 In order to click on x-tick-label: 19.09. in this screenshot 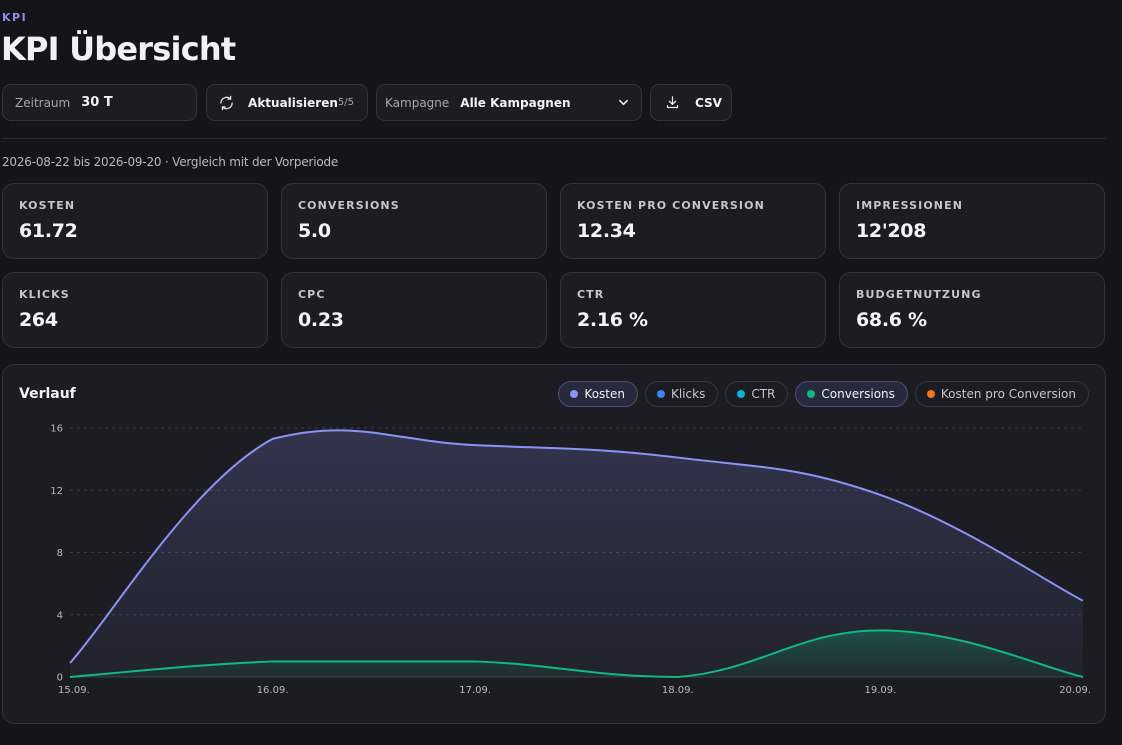, I will do `click(880, 690)`.